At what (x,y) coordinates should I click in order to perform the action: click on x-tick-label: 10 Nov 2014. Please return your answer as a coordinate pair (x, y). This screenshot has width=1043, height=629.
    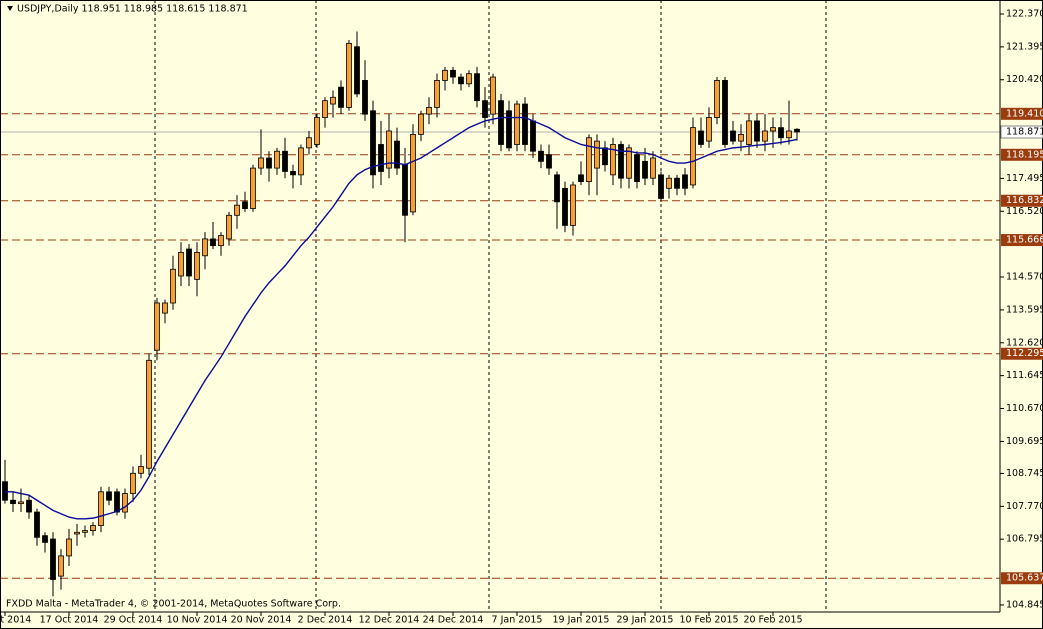
    Looking at the image, I should click on (197, 620).